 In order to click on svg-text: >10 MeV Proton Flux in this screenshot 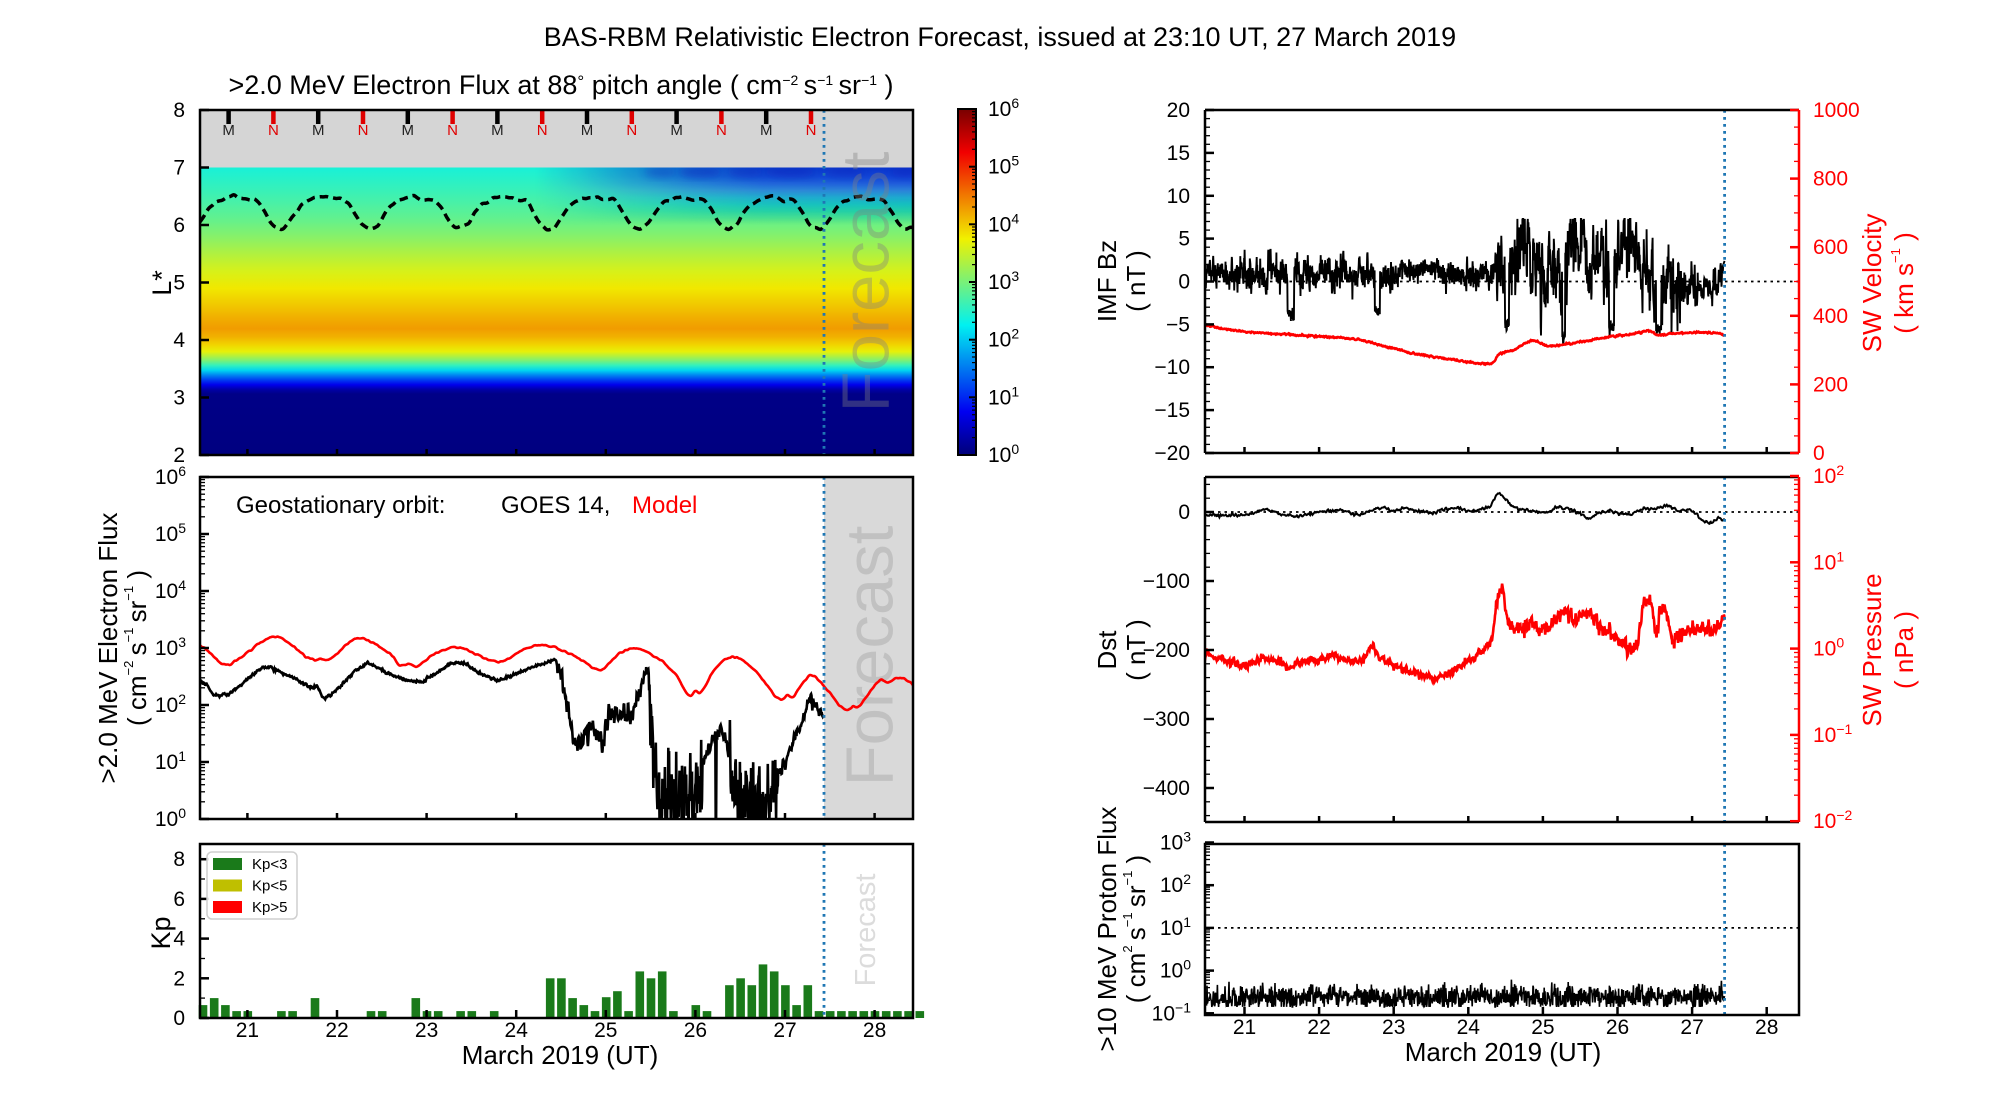, I will do `click(1107, 929)`.